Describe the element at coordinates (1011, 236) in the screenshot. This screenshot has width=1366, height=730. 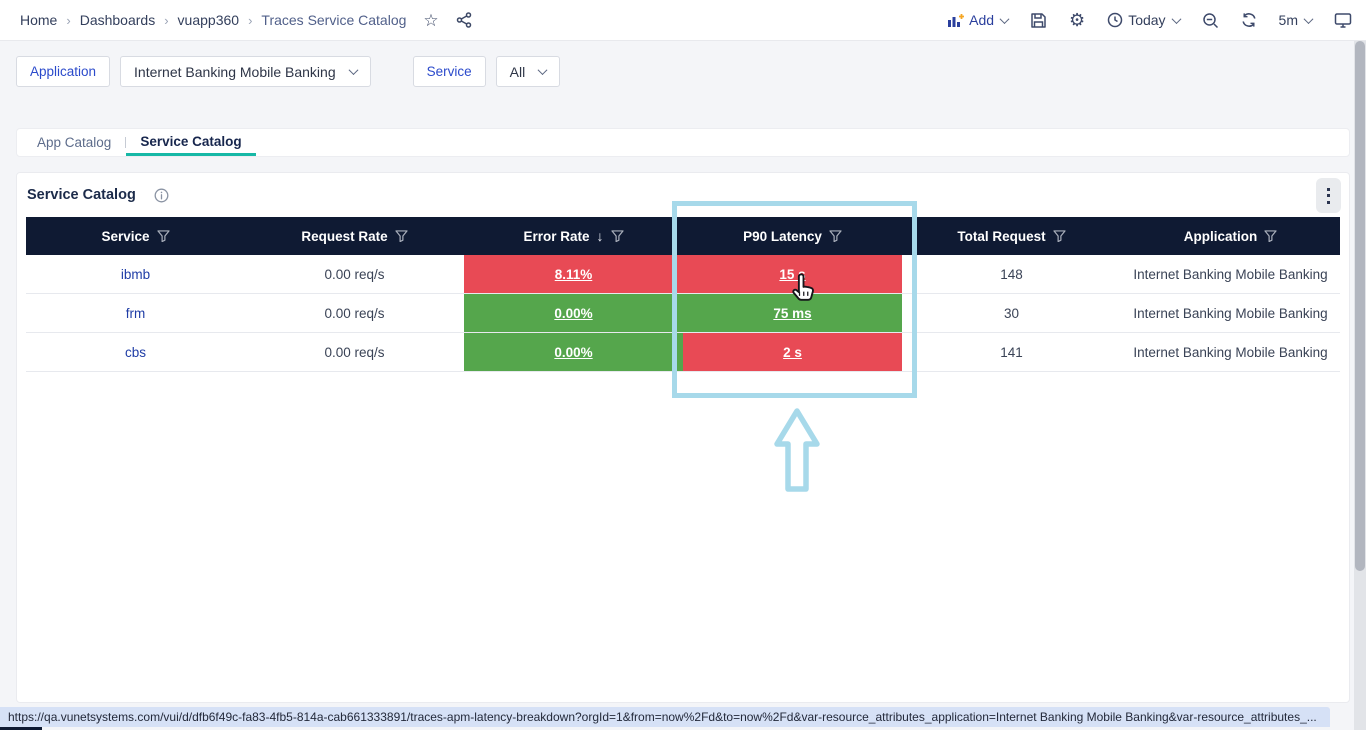
I see `column-header-total-request: Total Request` at that location.